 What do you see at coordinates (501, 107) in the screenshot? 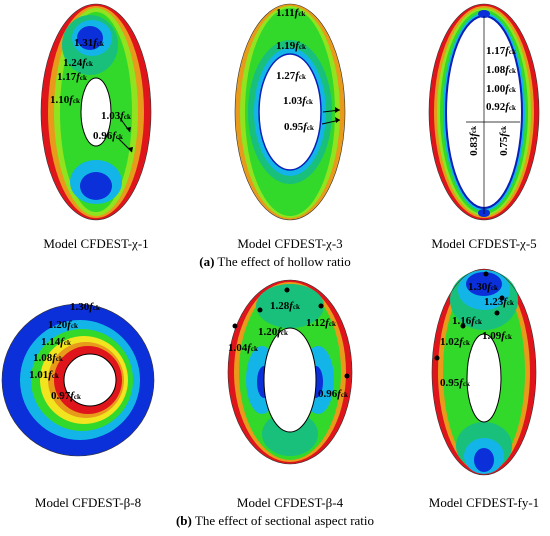
I see `stress-label: 0.92fck` at bounding box center [501, 107].